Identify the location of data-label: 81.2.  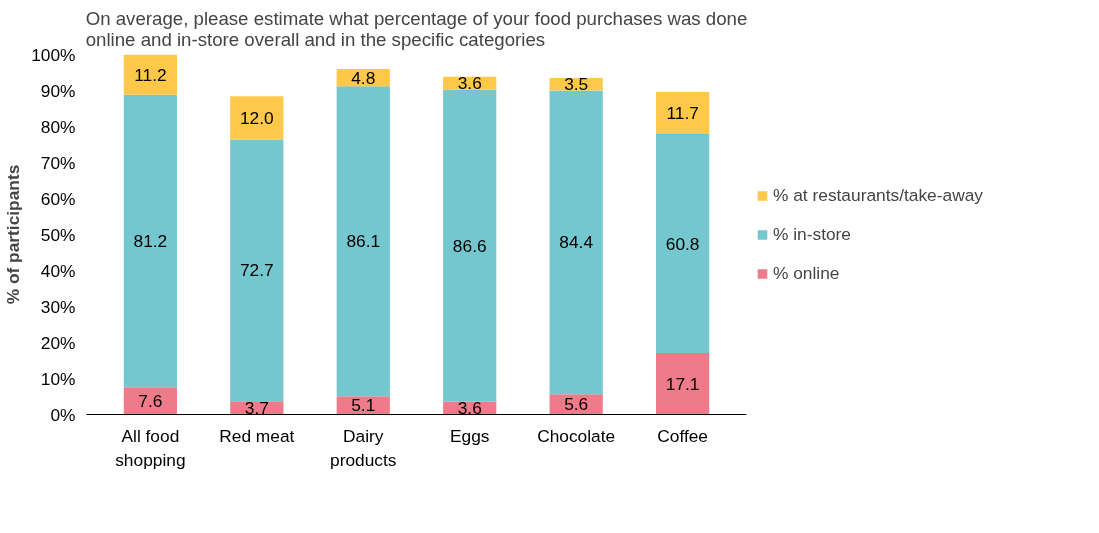
(150, 240).